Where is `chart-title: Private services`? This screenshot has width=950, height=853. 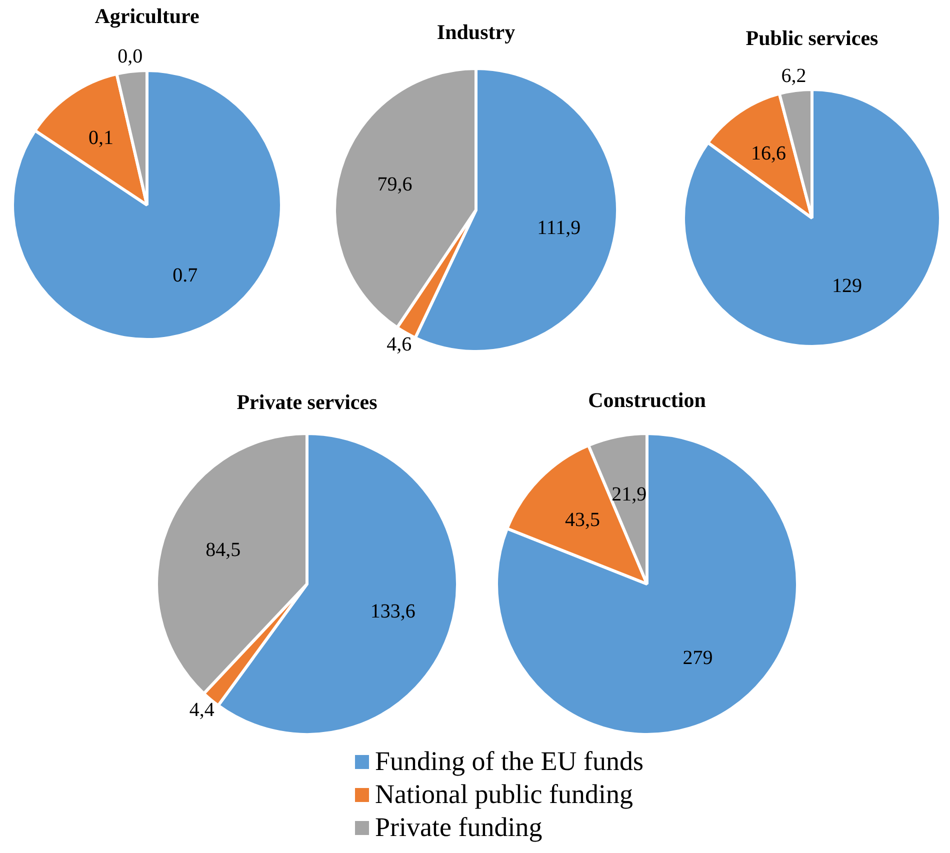 chart-title: Private services is located at coordinates (307, 402).